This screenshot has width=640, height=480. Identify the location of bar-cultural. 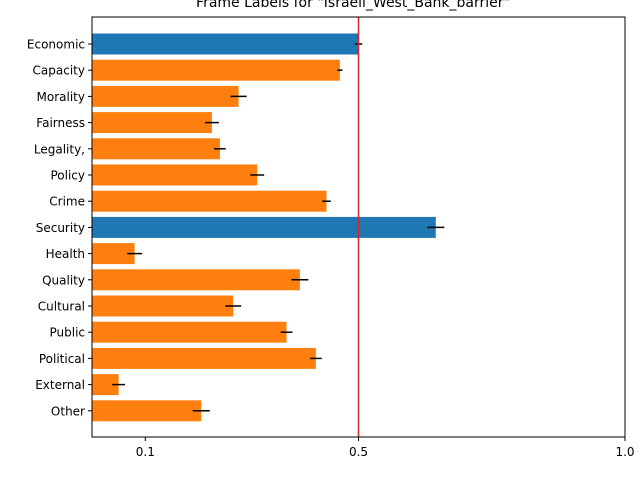
(163, 306).